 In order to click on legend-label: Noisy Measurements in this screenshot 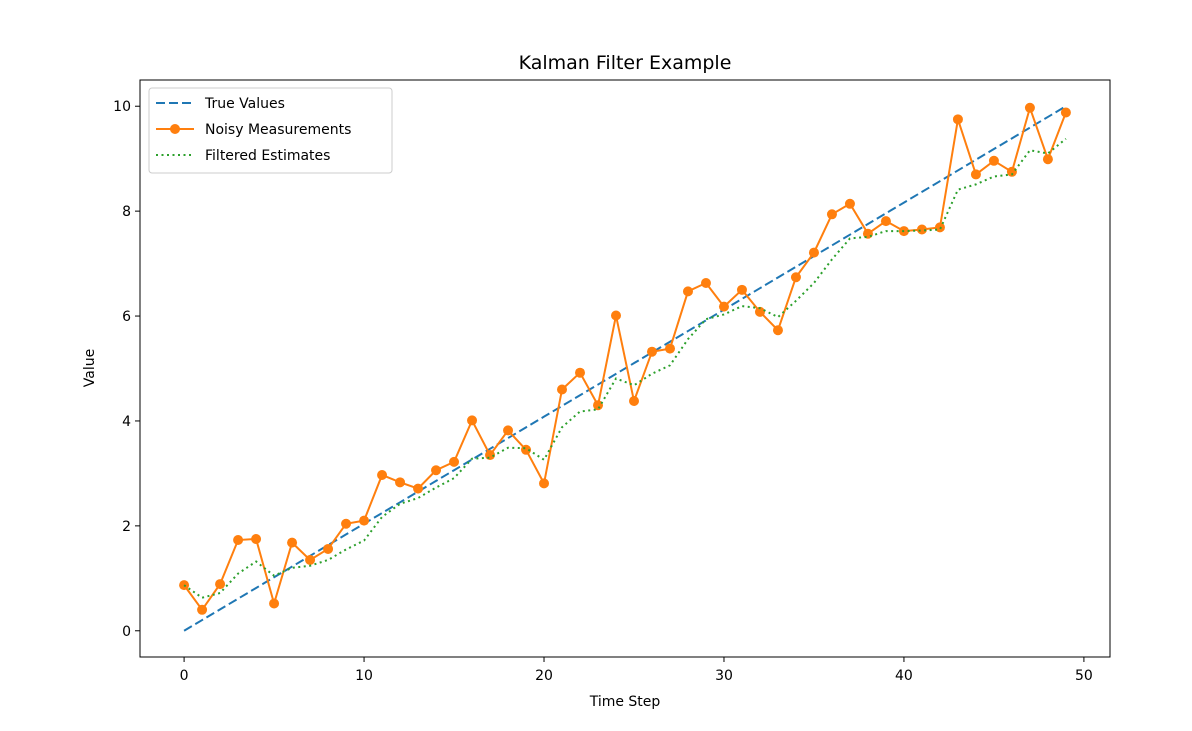, I will do `click(278, 130)`.